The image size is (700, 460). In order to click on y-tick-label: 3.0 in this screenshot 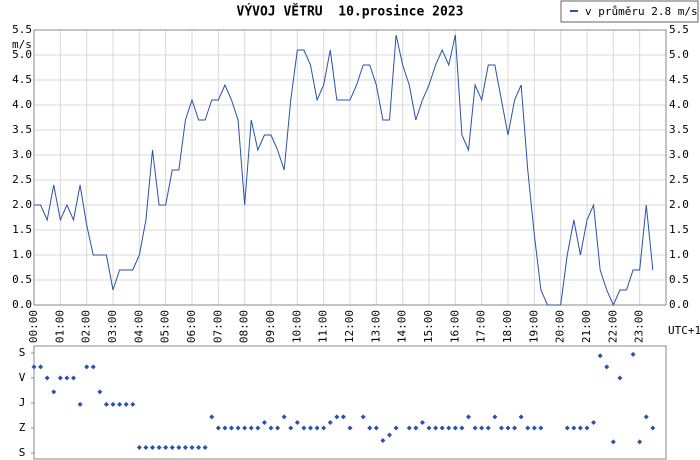, I will do `click(22, 154)`.